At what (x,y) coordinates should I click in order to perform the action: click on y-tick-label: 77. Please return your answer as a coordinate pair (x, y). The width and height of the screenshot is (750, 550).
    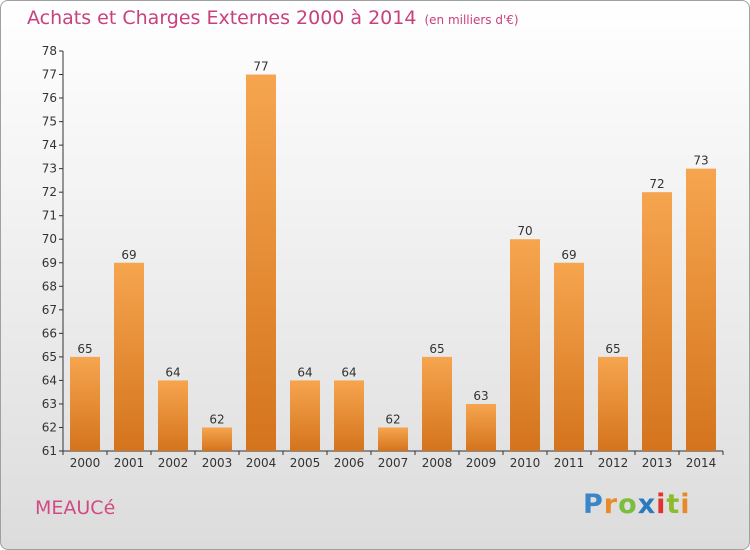
    Looking at the image, I should click on (49, 75).